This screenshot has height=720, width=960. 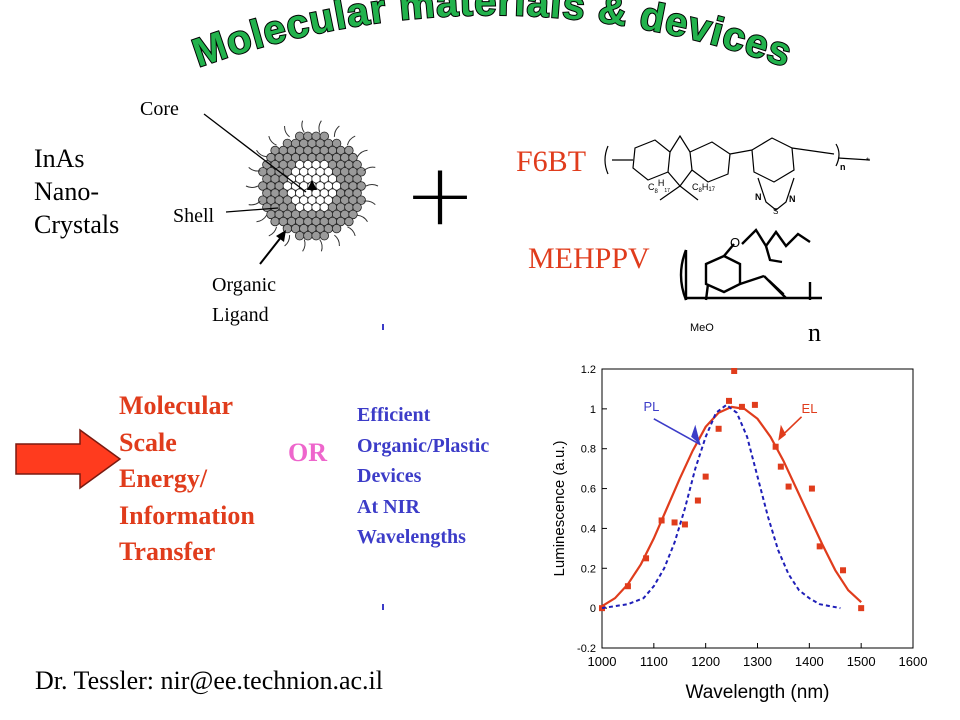 I want to click on efficient-devices-line: Devices, so click(x=389, y=476).